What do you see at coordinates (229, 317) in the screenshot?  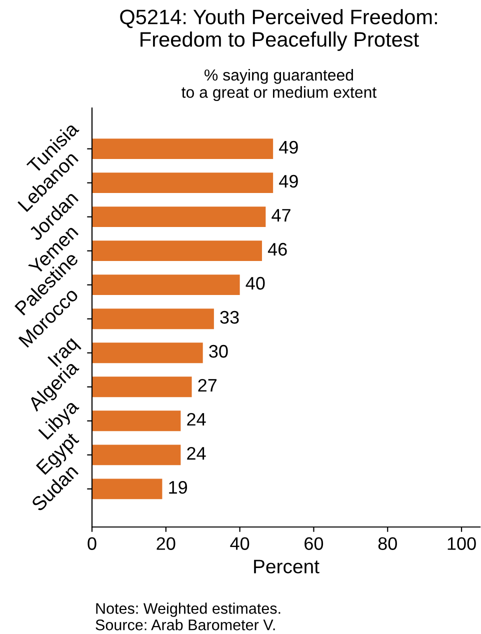 I see `data-label: 33` at bounding box center [229, 317].